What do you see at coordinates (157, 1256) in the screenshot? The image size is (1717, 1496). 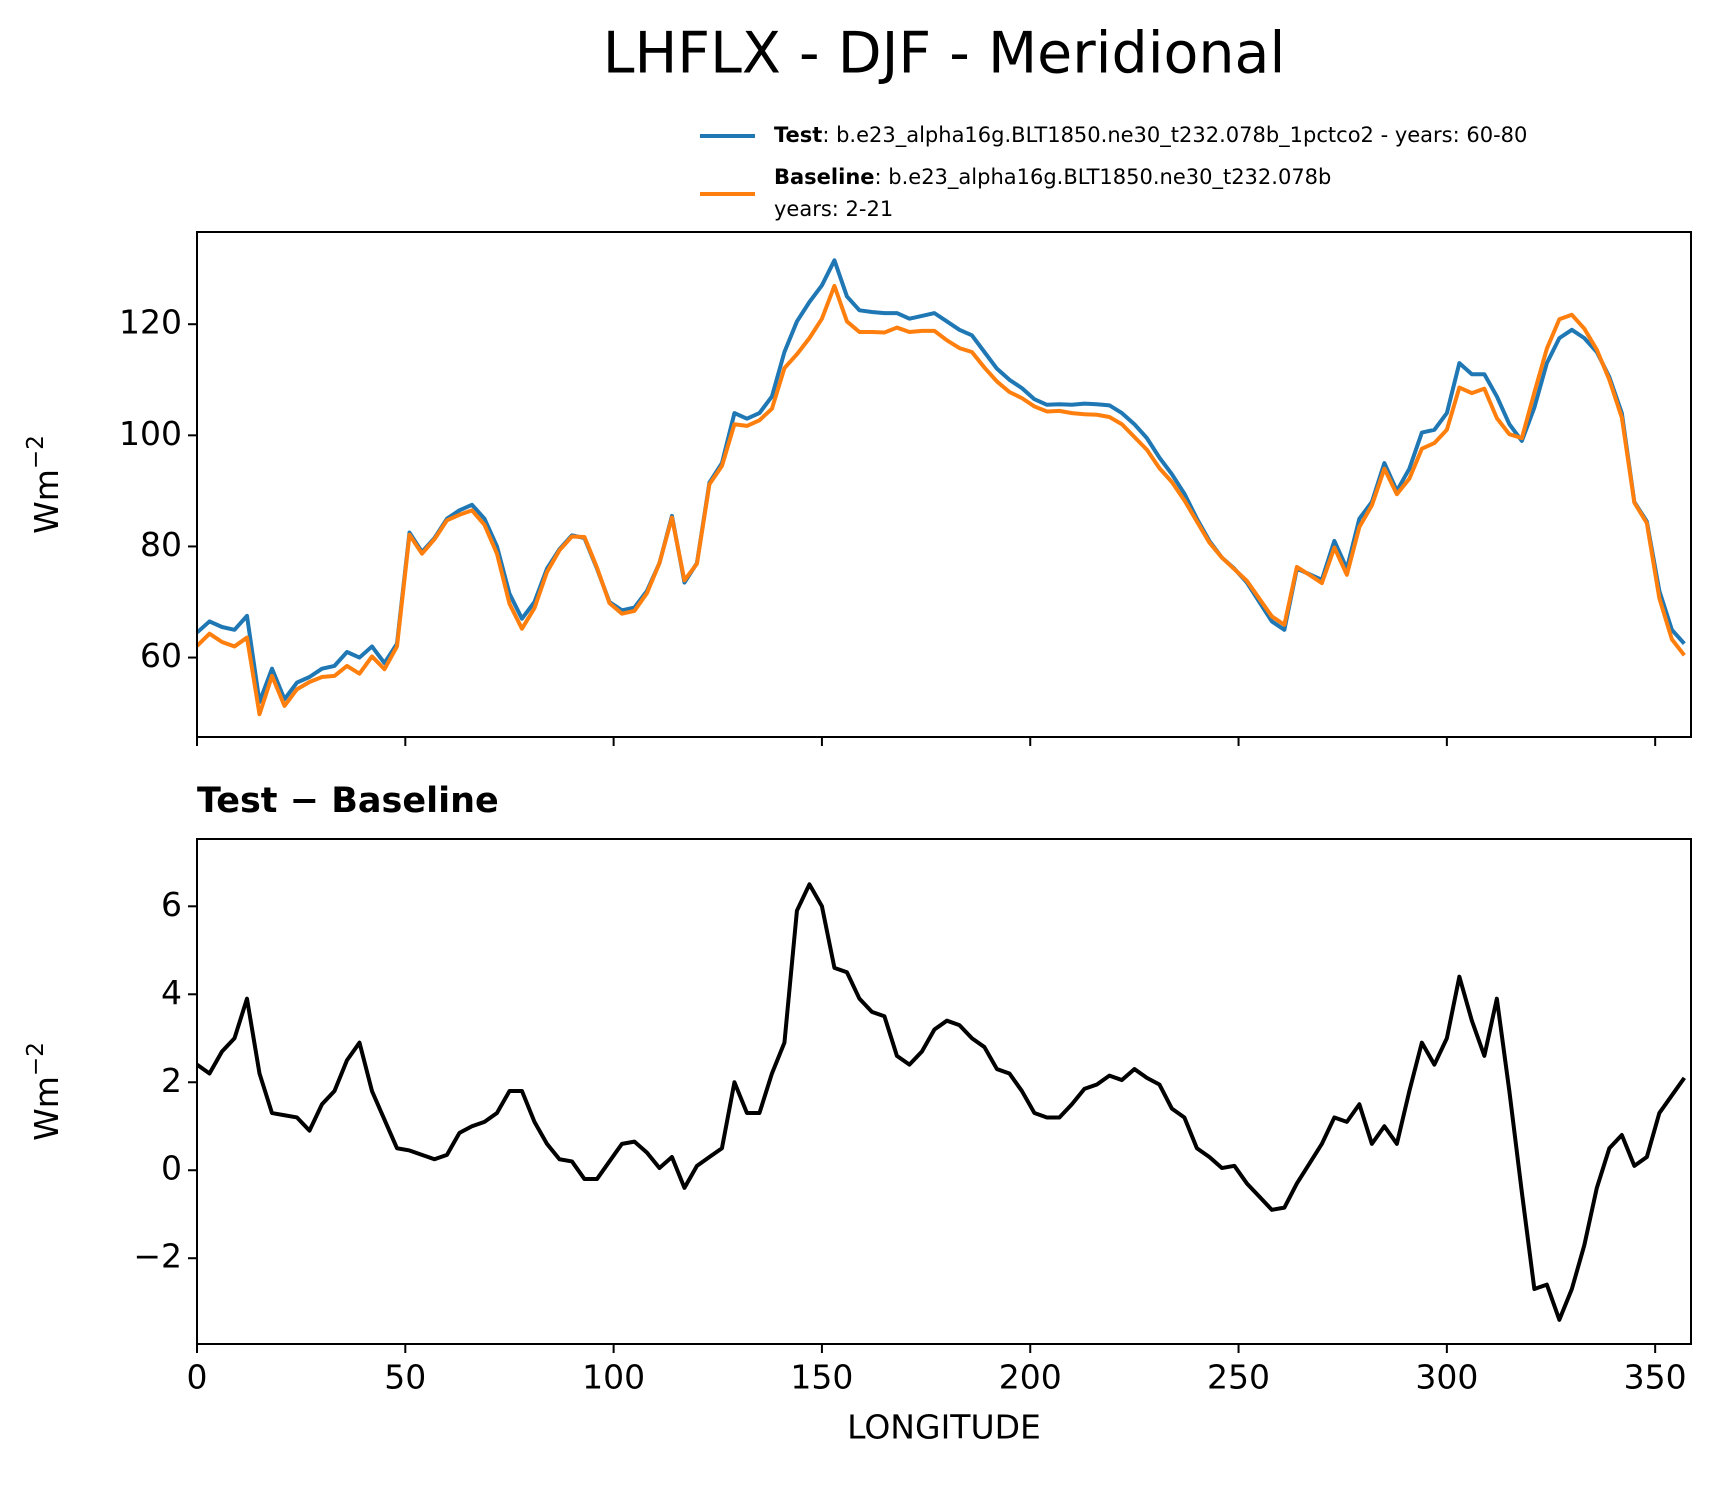 I see `y-tick-label: −2` at bounding box center [157, 1256].